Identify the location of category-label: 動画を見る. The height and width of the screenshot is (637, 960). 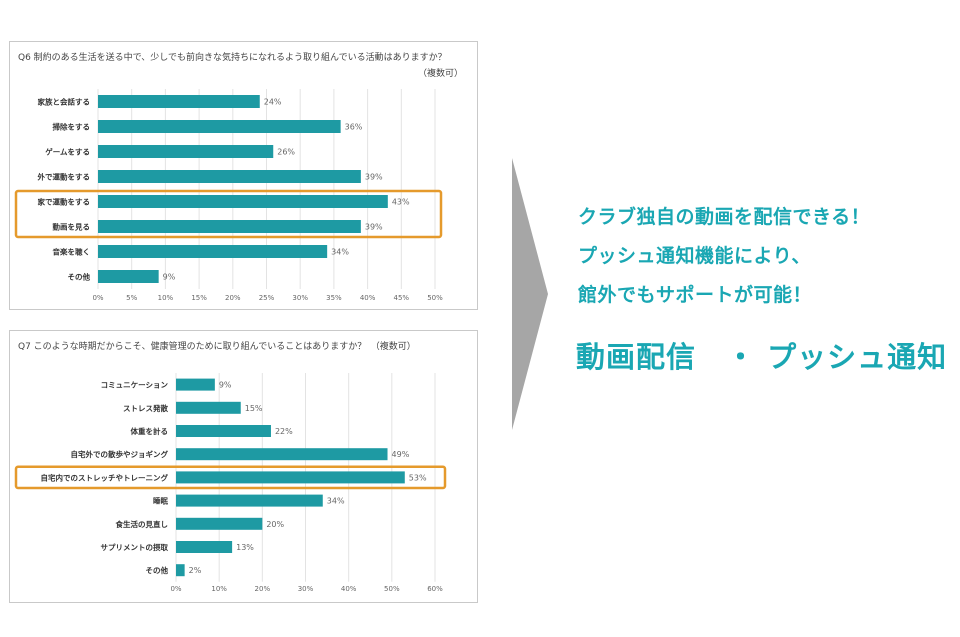
(72, 227).